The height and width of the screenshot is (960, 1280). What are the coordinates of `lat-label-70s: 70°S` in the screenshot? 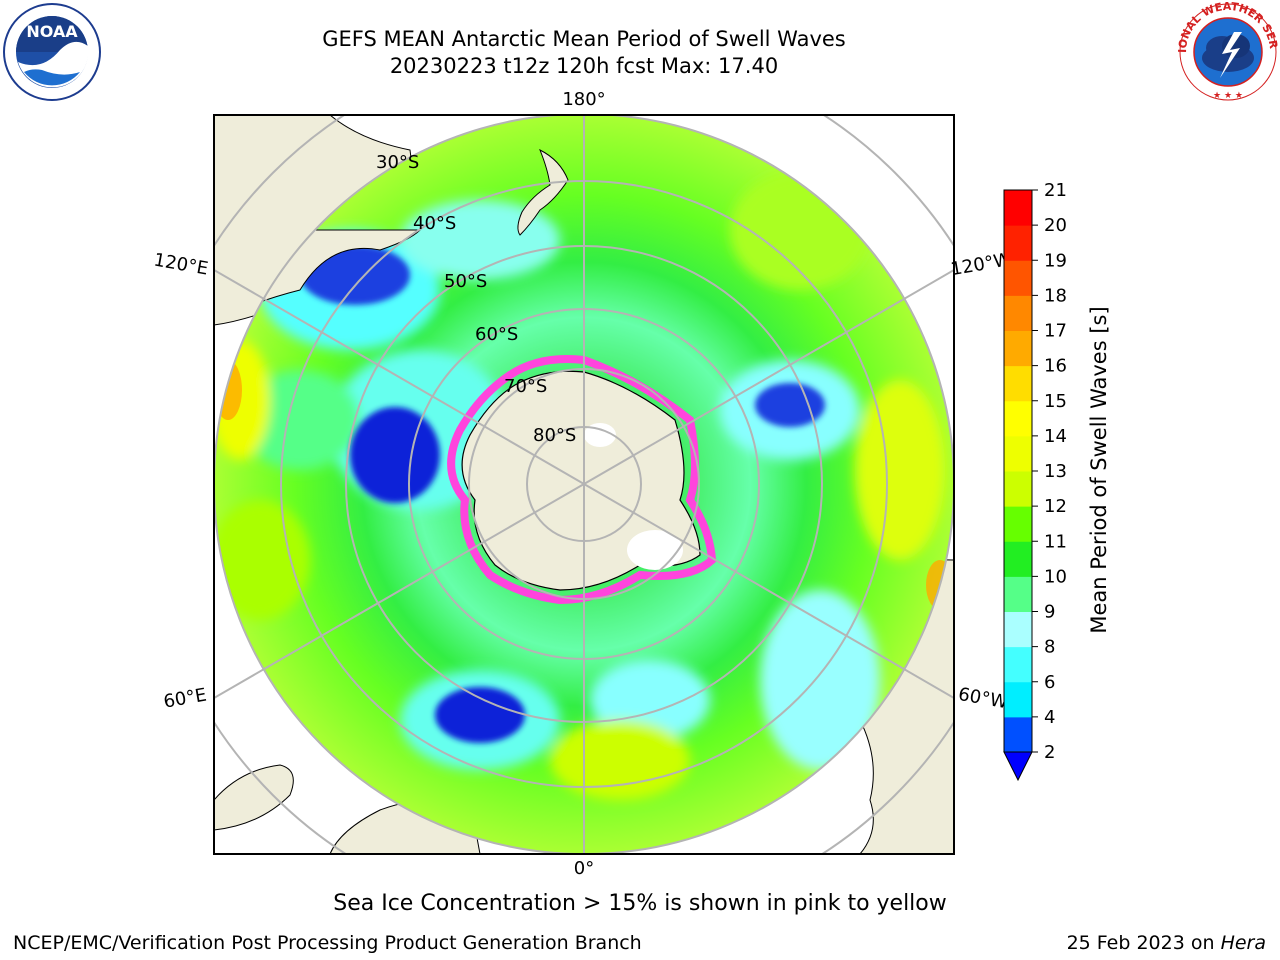 It's located at (525, 386).